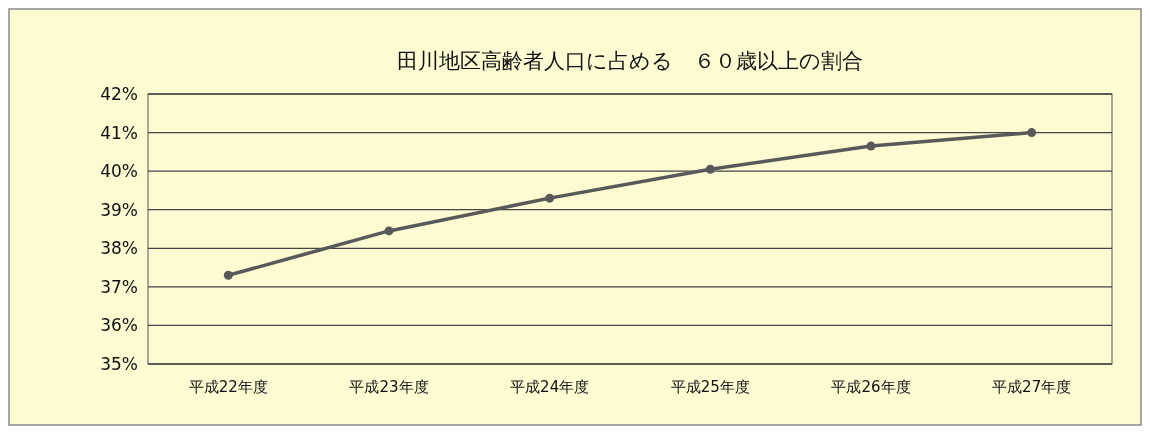 This screenshot has width=1150, height=434. What do you see at coordinates (119, 93) in the screenshot?
I see `y-tick-label: 42%` at bounding box center [119, 93].